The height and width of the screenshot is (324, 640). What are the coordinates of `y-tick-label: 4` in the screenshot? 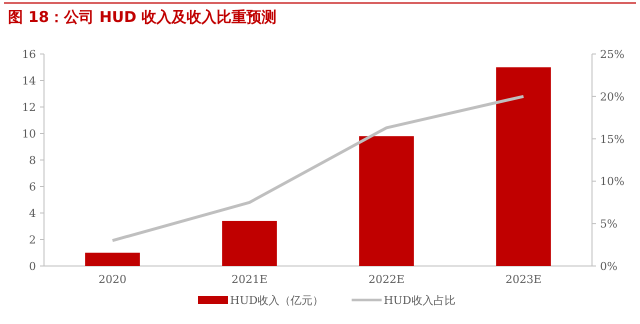 It's located at (32, 213).